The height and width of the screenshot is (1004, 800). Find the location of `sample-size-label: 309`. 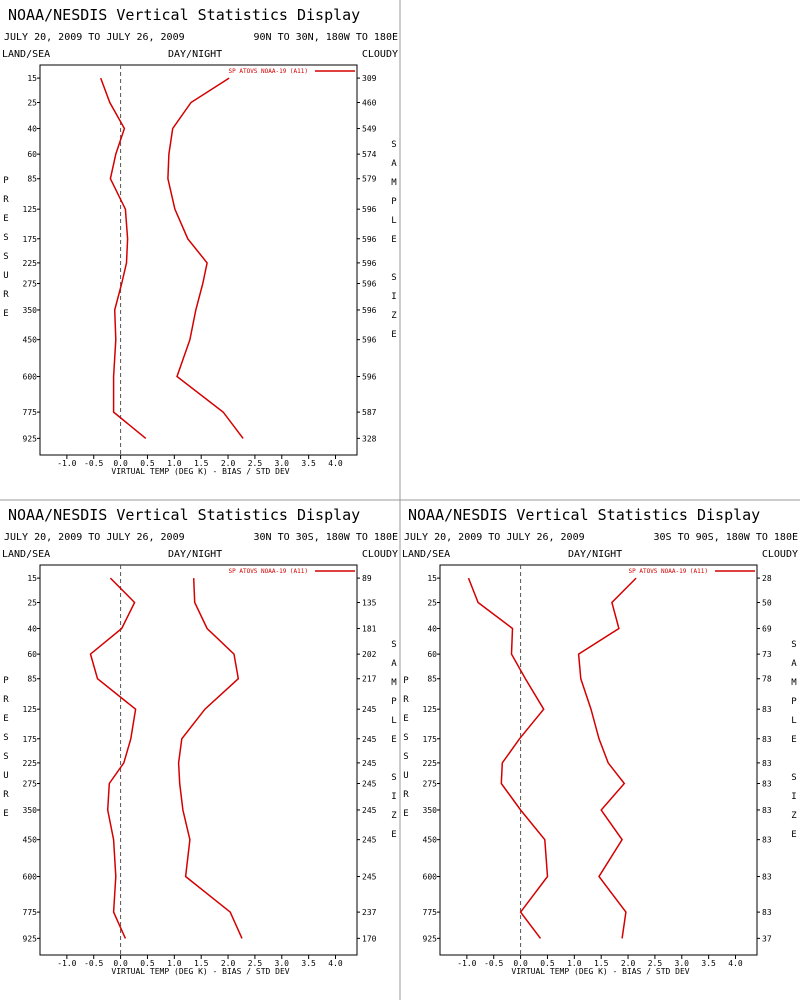

sample-size-label: 309 is located at coordinates (369, 78).